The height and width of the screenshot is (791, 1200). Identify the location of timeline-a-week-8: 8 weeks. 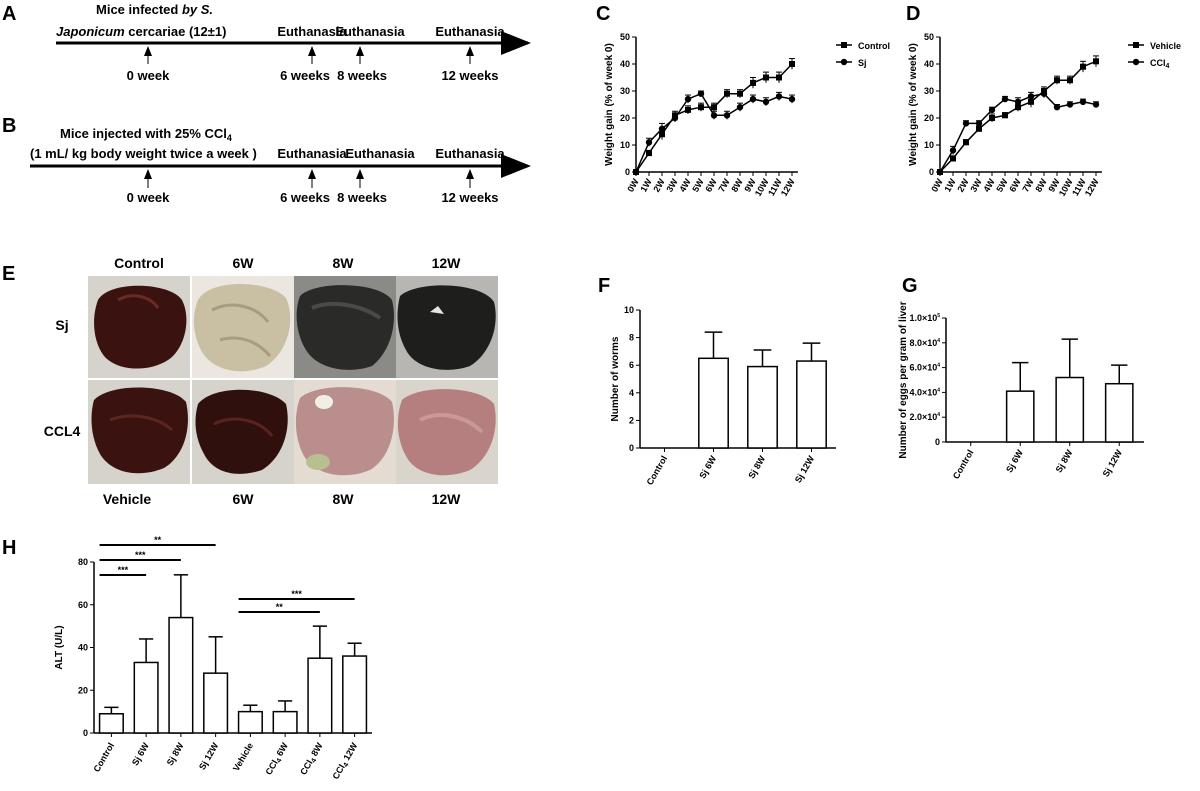
(362, 75).